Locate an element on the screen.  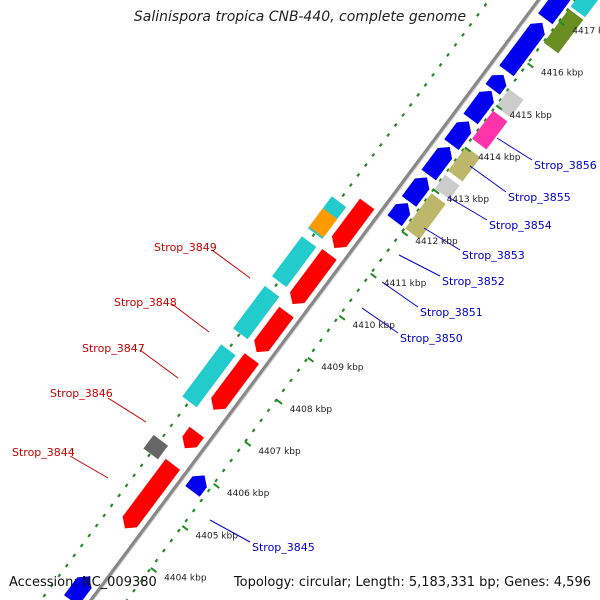
accession-value: NC_009380 is located at coordinates (119, 582).